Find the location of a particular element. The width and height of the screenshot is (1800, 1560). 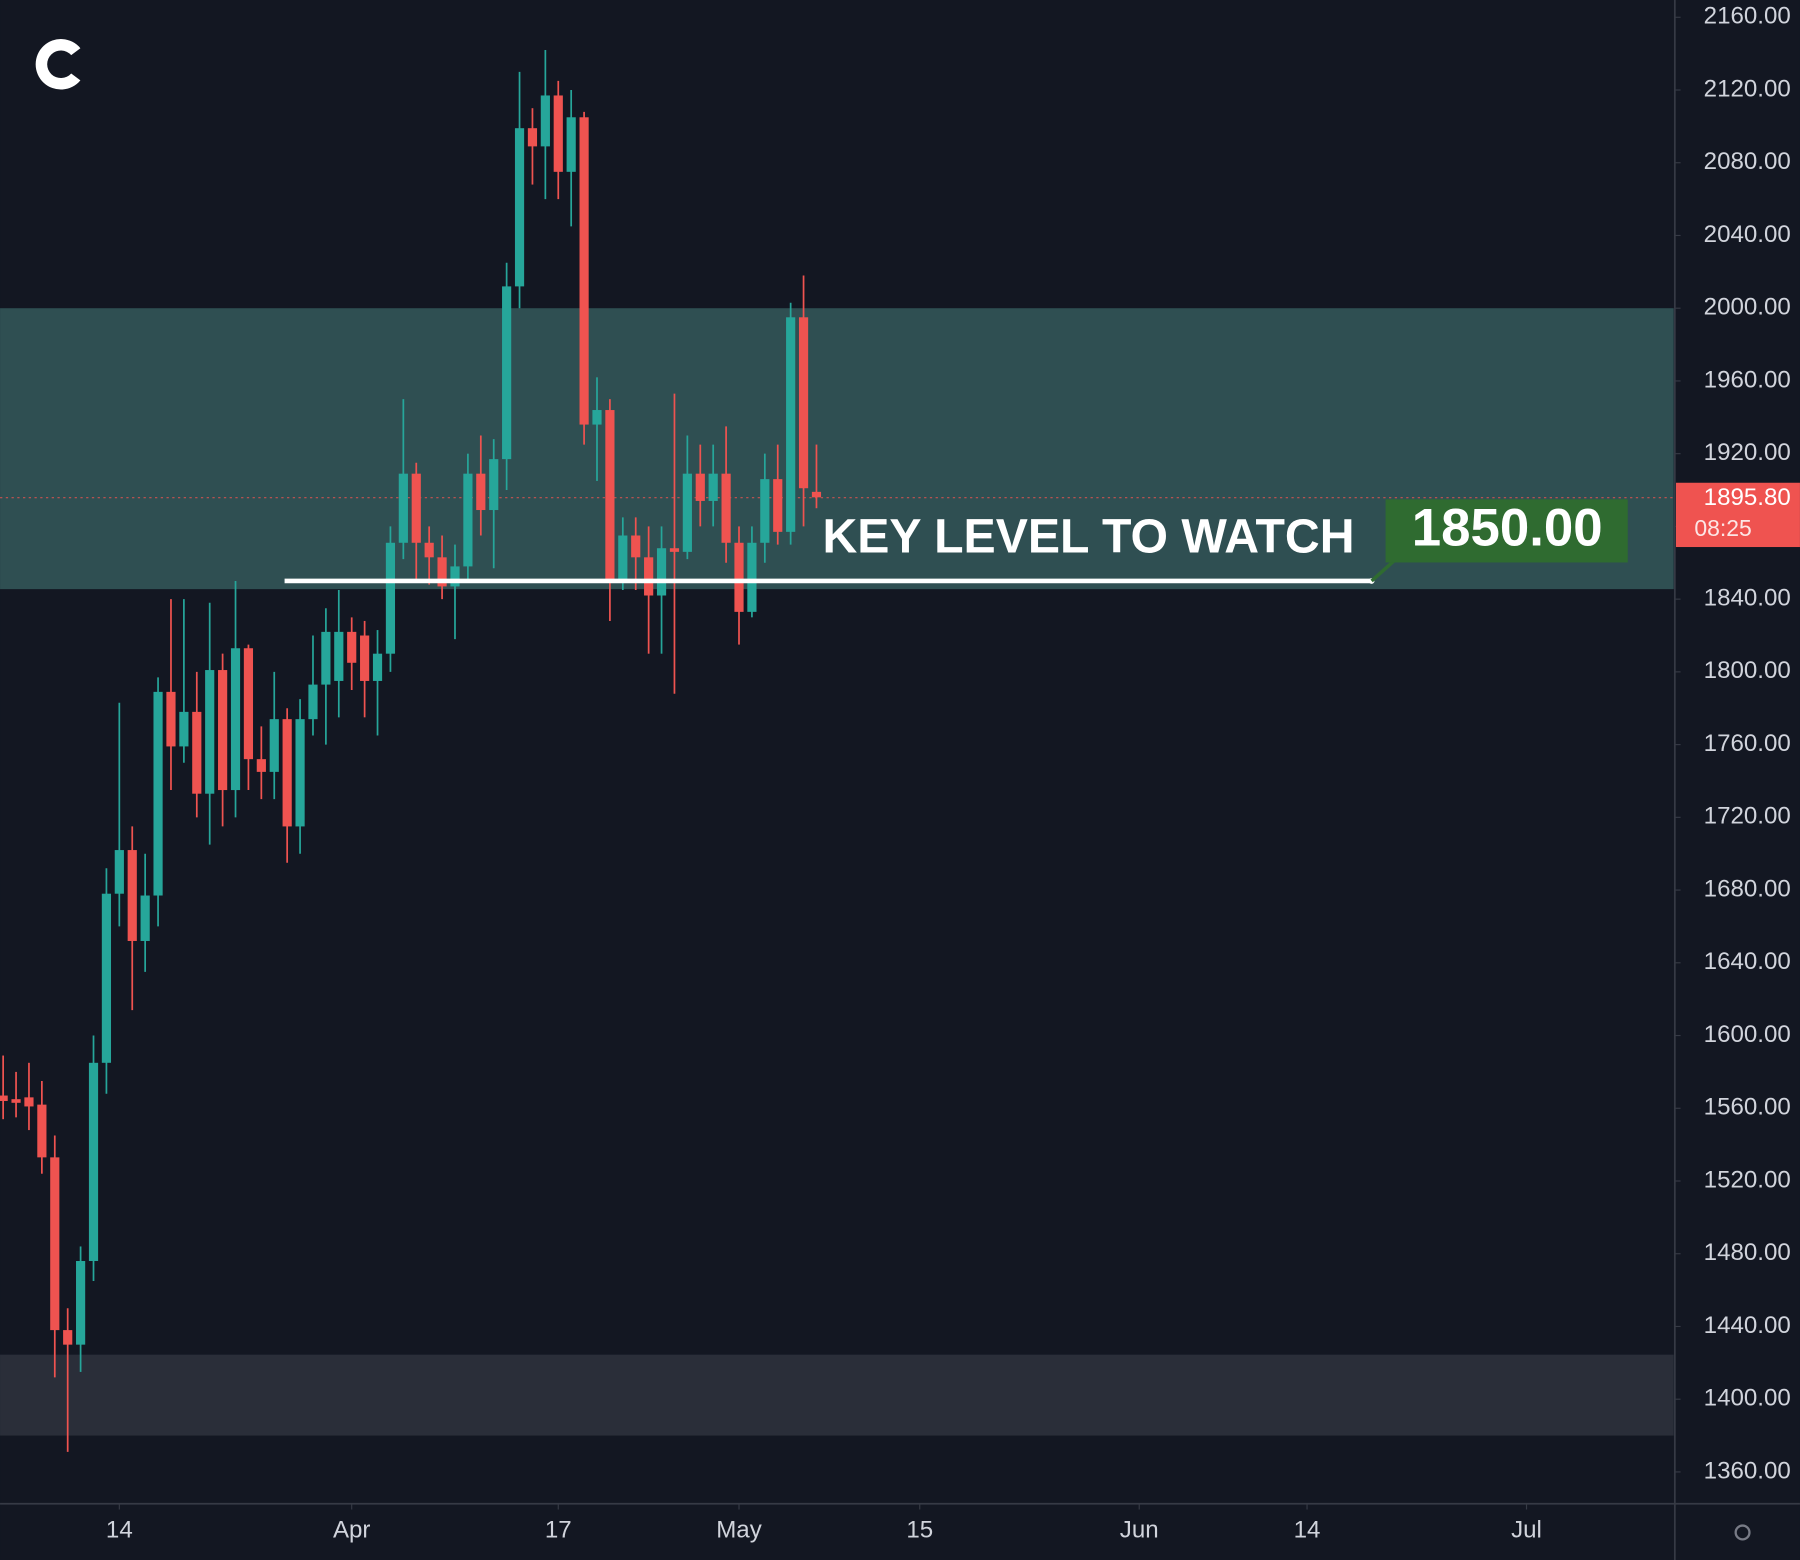

y-tick-label: 2040.00 is located at coordinates (1747, 234).